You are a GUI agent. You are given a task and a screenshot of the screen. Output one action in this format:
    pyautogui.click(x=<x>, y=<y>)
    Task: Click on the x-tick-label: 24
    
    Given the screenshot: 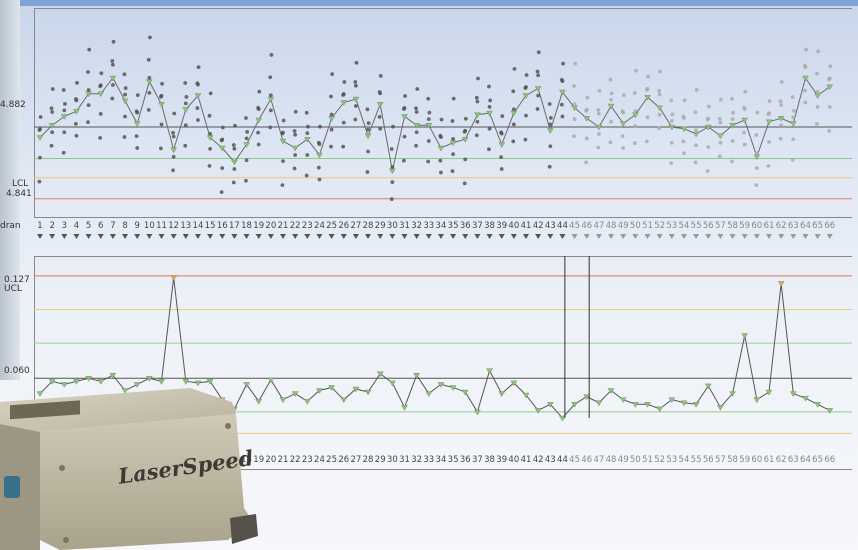 What is the action you would take?
    pyautogui.click(x=319, y=460)
    